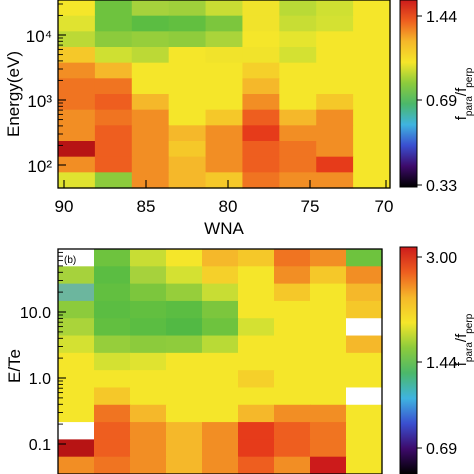 The height and width of the screenshot is (474, 474). I want to click on heatmap-a-cell-r6-c2, so click(150, 102).